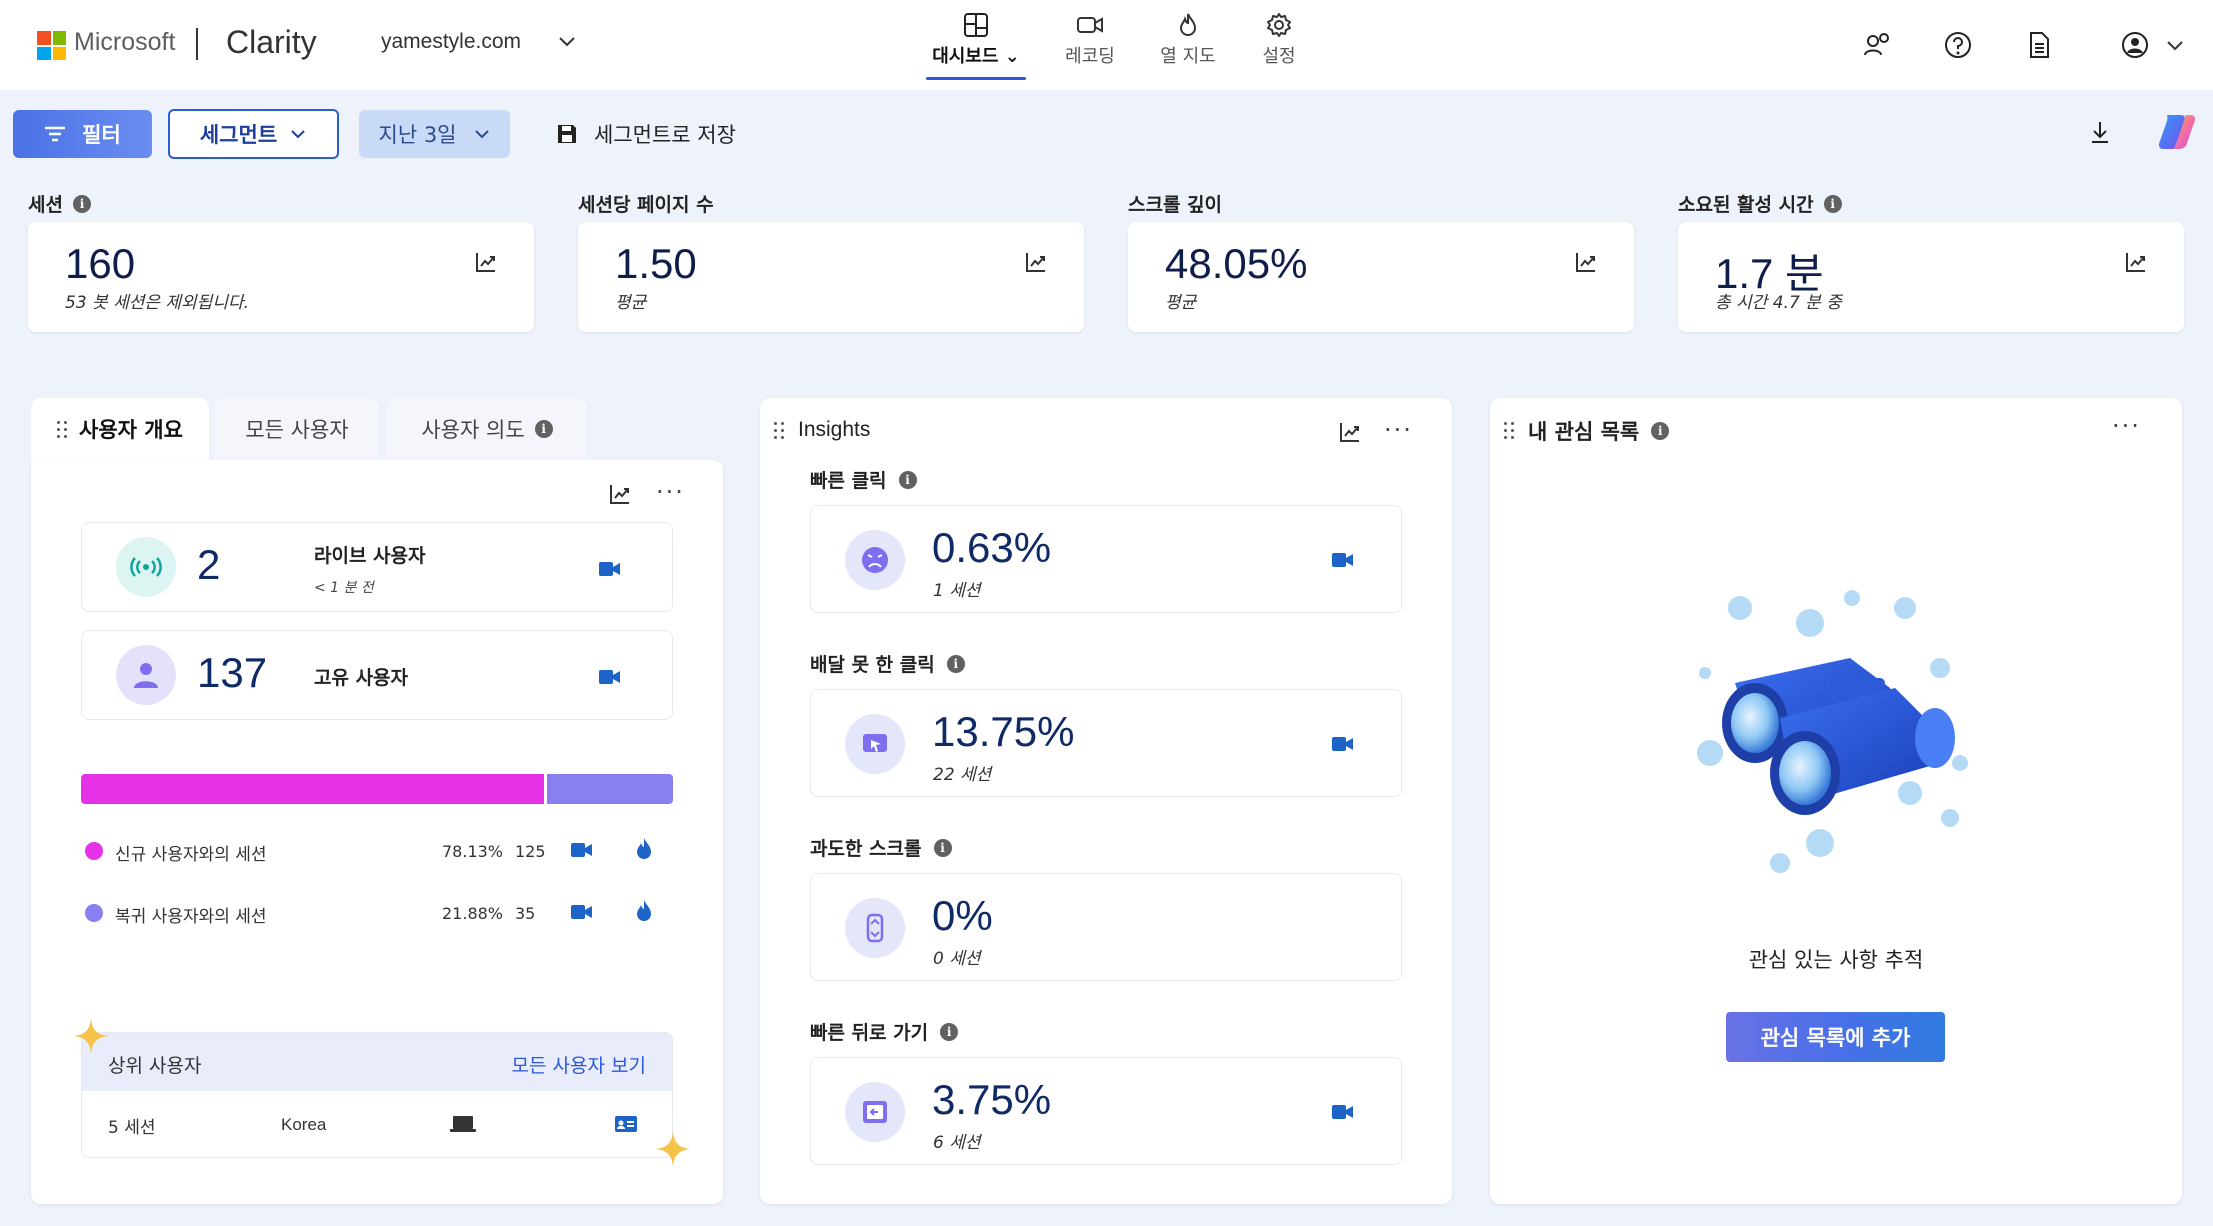 The height and width of the screenshot is (1226, 2213). Describe the element at coordinates (155, 1066) in the screenshot. I see `top-users-title: 상위 사용자` at that location.